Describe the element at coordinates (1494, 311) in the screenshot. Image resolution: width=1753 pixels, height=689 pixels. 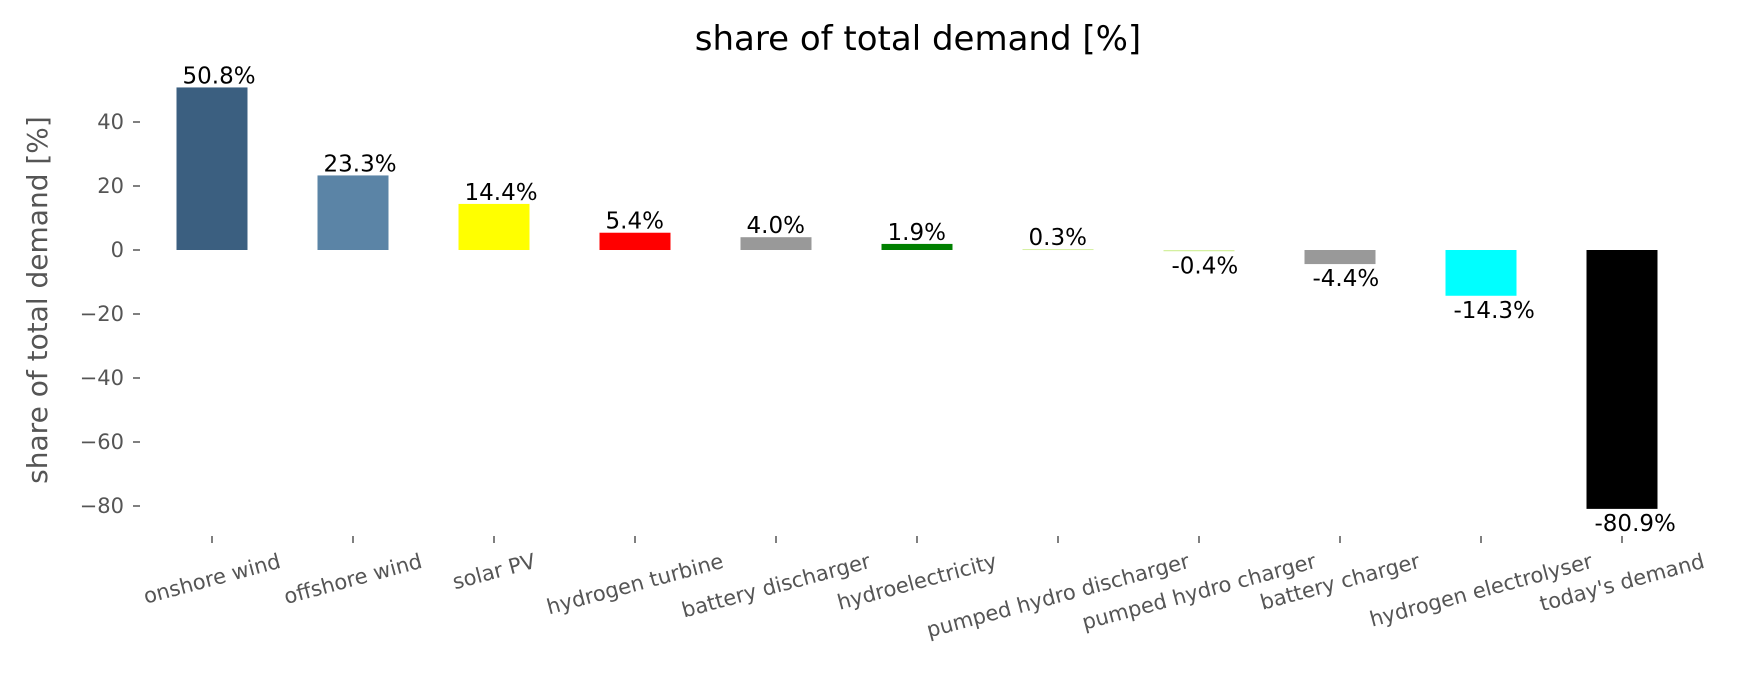
I see `bar-value-label: -14.3%` at that location.